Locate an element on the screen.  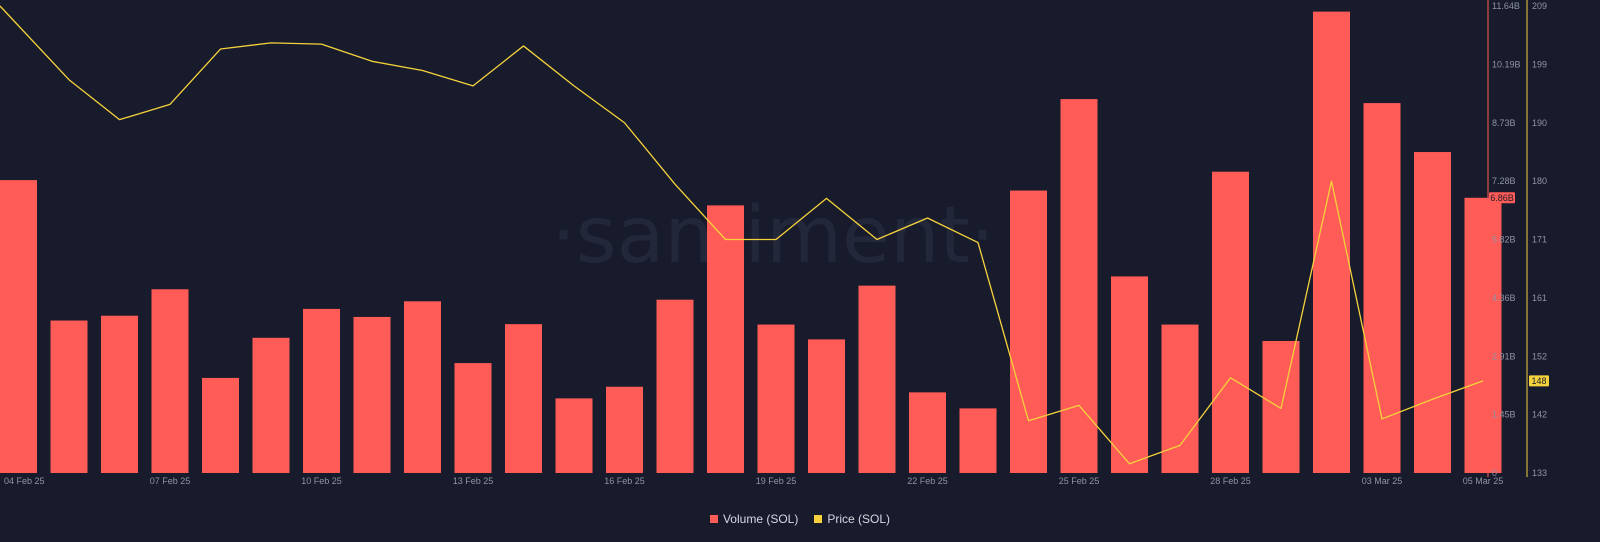
price-axis-tick: 199 is located at coordinates (1539, 64).